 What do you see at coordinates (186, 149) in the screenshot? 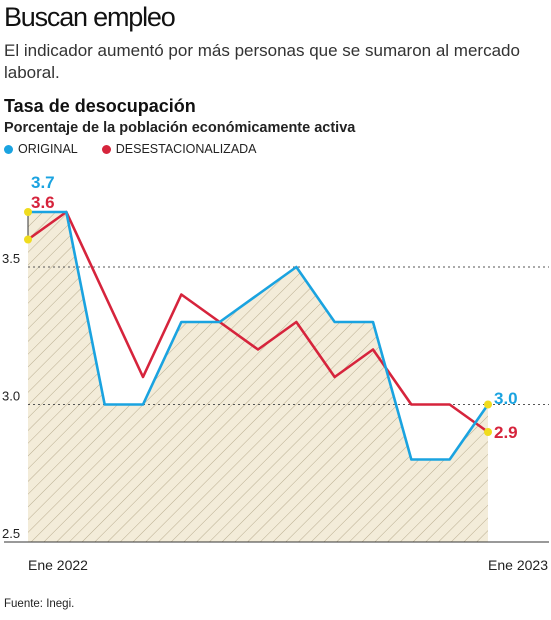
I see `legend-label-desestacionalizada: DESESTACIONALIZADA` at bounding box center [186, 149].